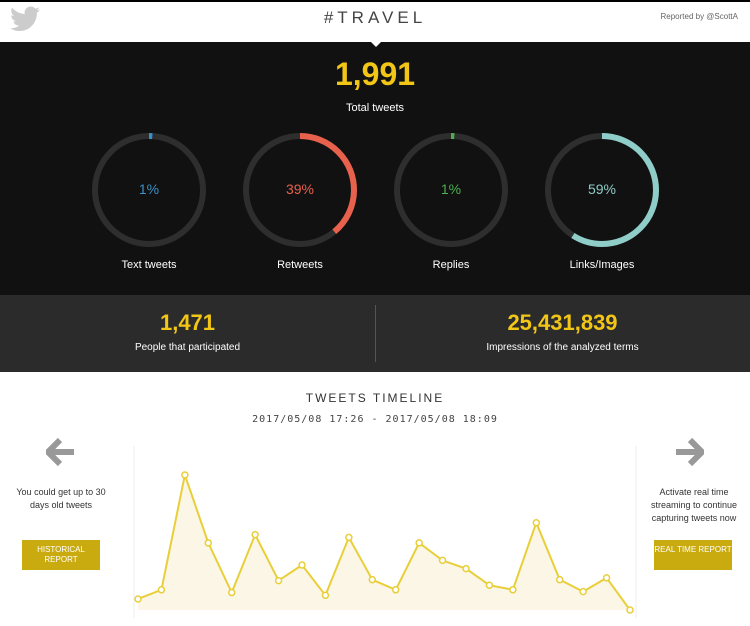 This screenshot has height=626, width=750. I want to click on divider, so click(375, 333).